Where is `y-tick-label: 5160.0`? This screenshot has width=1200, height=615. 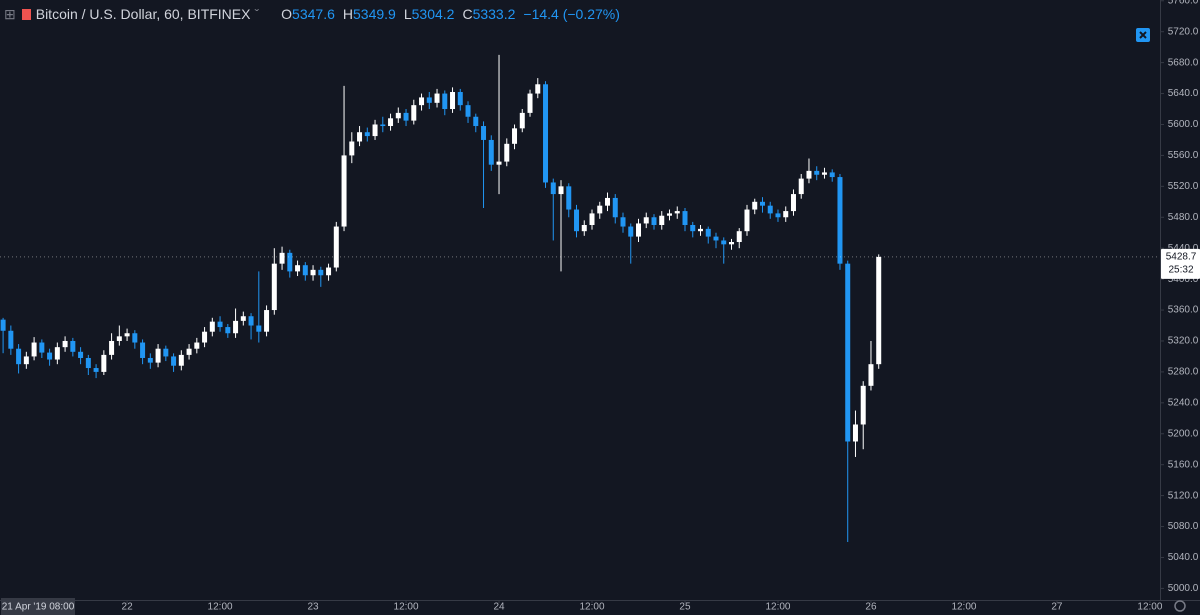
y-tick-label: 5160.0 is located at coordinates (1183, 464).